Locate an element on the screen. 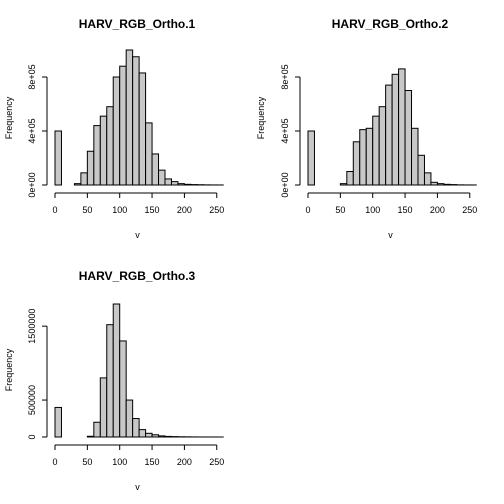 The height and width of the screenshot is (504, 504). chart-title: HARV_RGB_Ortho.2 is located at coordinates (390, 24).